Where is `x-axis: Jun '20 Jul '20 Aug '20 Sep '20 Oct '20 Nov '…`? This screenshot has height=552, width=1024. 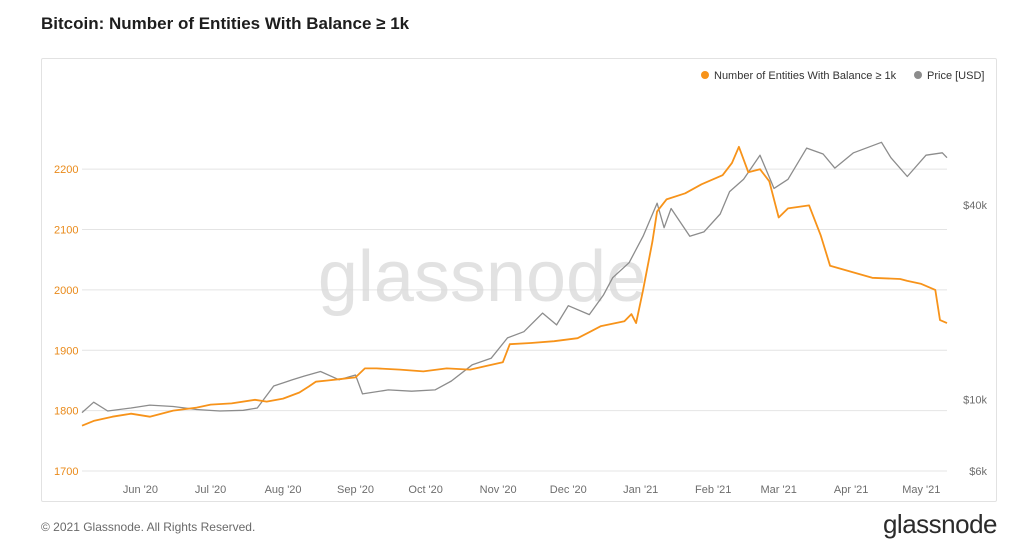 x-axis: Jun '20 Jul '20 Aug '20 Sep '20 Oct '20 Nov '… is located at coordinates (532, 490).